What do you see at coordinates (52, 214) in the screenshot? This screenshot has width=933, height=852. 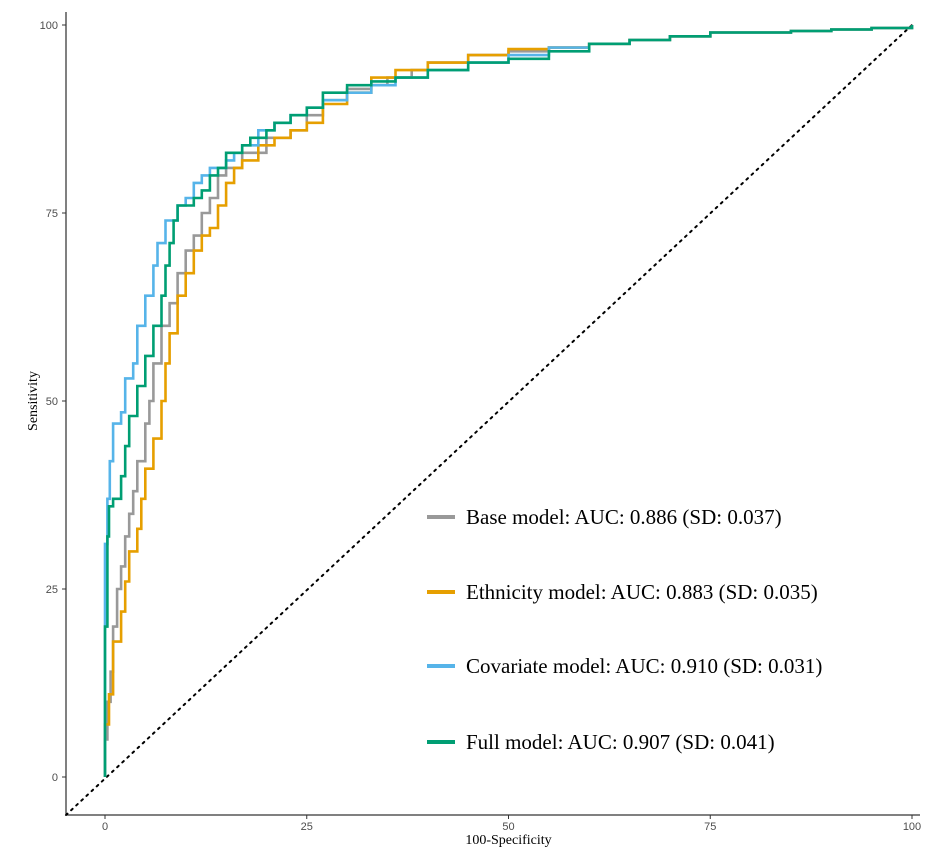 I see `y-tick-label: 75` at bounding box center [52, 214].